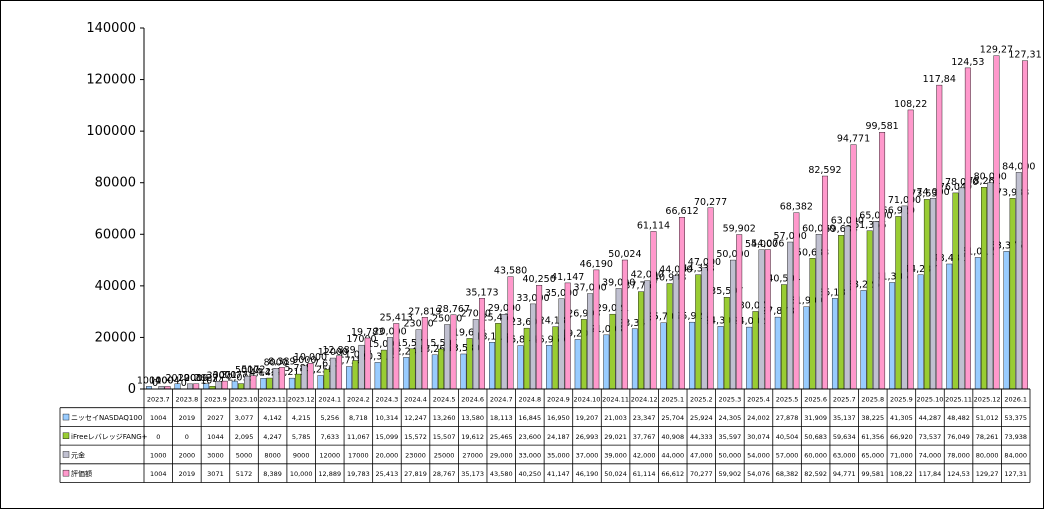 The height and width of the screenshot is (509, 1044). I want to click on data-label: 61,356, so click(869, 225).